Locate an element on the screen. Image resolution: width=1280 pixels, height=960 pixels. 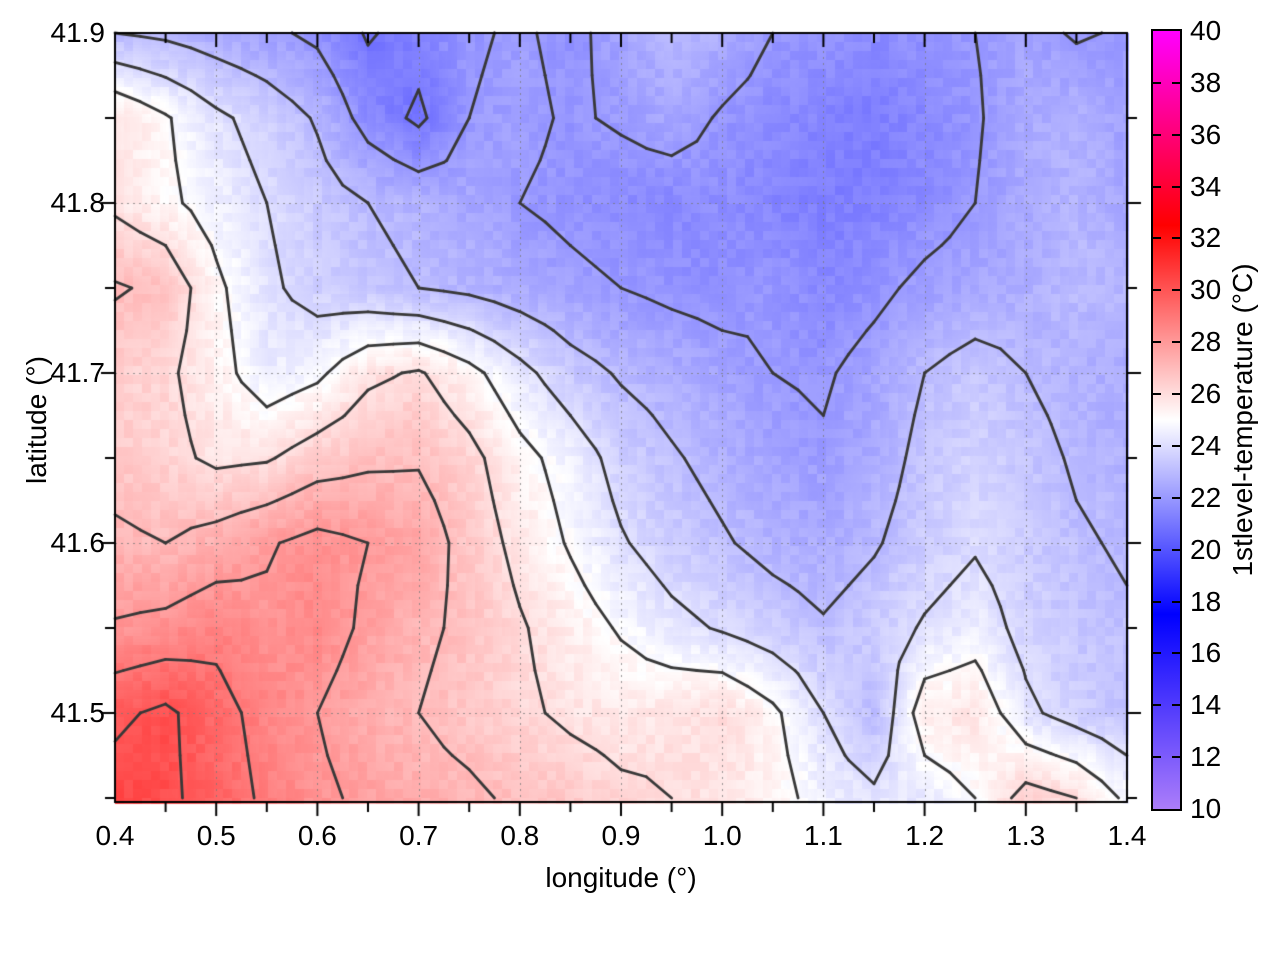
colorbar is located at coordinates (1166, 420).